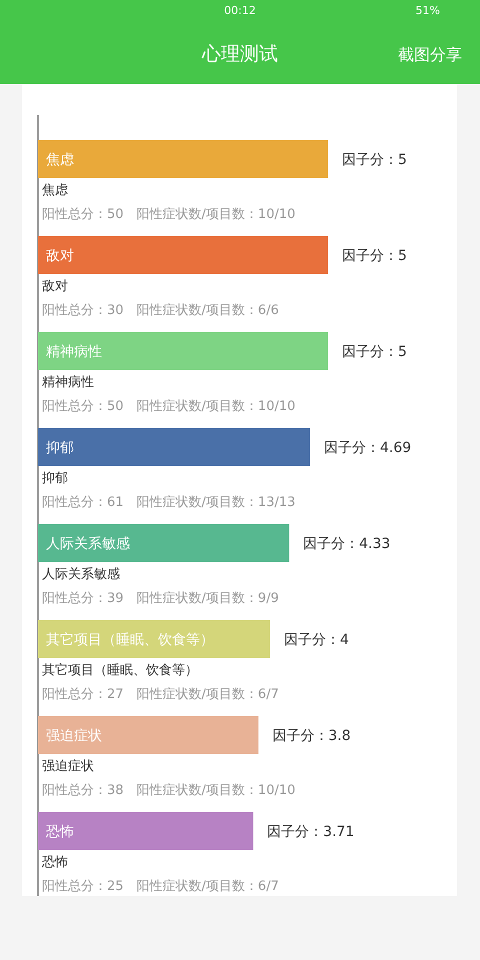 This screenshot has width=480, height=960. I want to click on text: 00:12, so click(240, 10).